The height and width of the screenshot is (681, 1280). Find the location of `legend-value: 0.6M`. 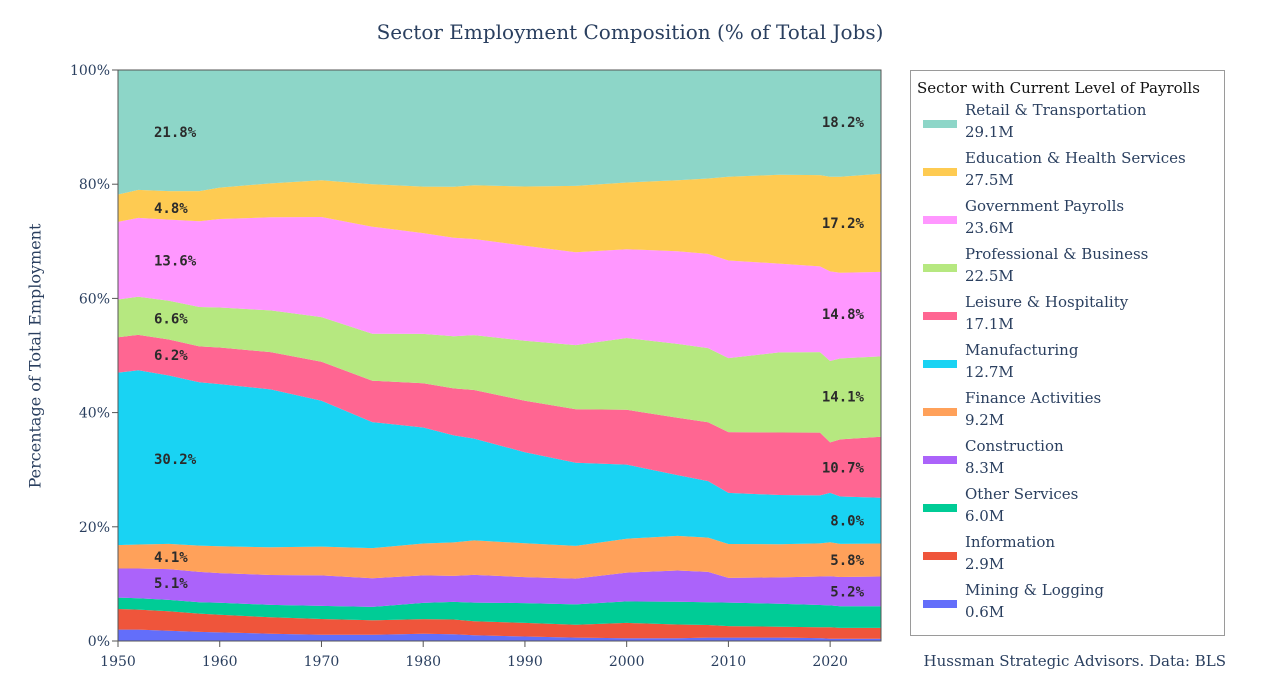

legend-value: 0.6M is located at coordinates (985, 612).